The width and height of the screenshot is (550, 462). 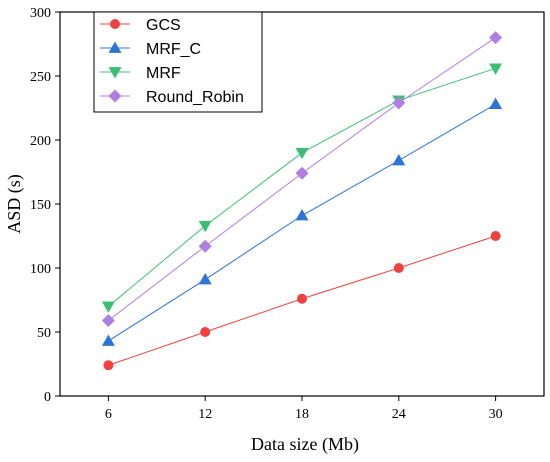 I want to click on x-axis-ticks: 6 12 18 24 30, so click(x=304, y=409).